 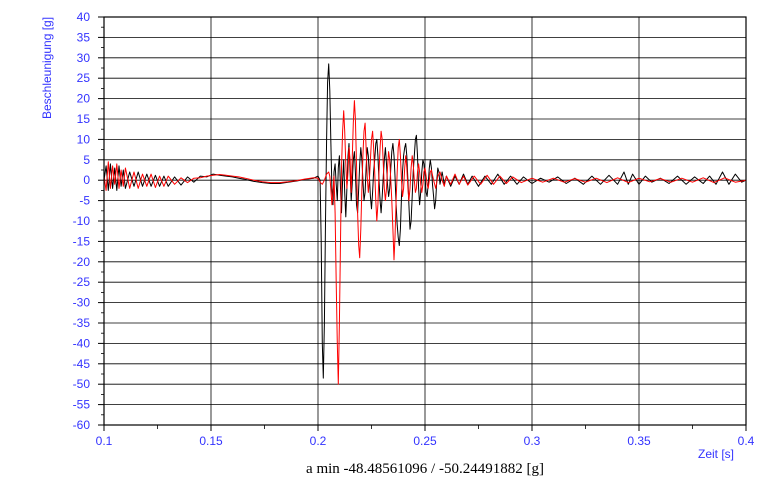 What do you see at coordinates (82, 425) in the screenshot?
I see `y-tick-label: -60` at bounding box center [82, 425].